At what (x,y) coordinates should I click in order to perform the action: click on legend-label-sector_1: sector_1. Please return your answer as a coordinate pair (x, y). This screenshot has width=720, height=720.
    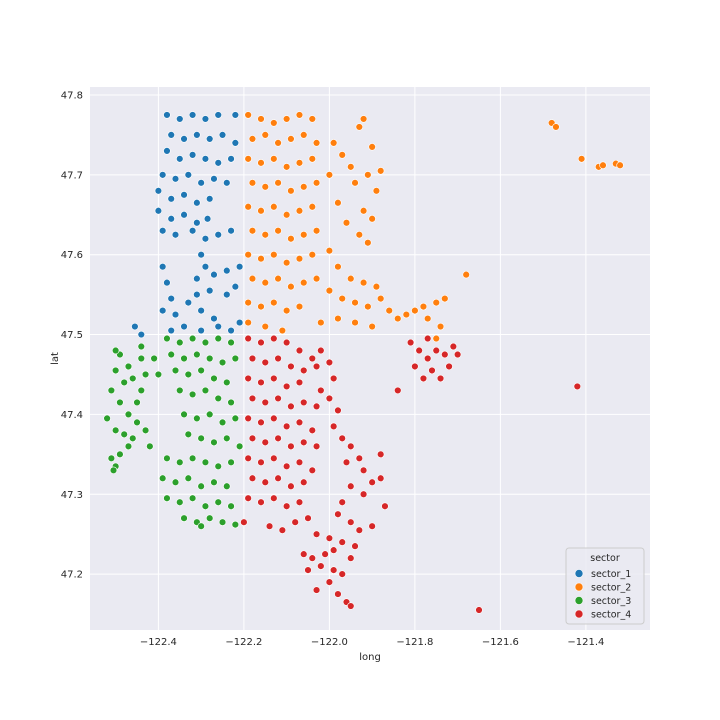
    Looking at the image, I should click on (611, 574).